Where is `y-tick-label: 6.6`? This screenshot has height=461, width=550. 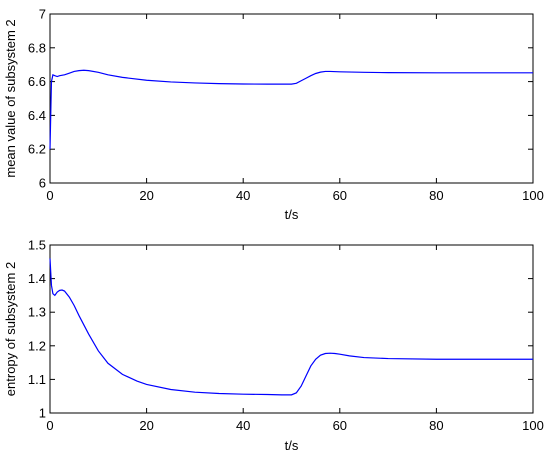 y-tick-label: 6.6 is located at coordinates (37, 81).